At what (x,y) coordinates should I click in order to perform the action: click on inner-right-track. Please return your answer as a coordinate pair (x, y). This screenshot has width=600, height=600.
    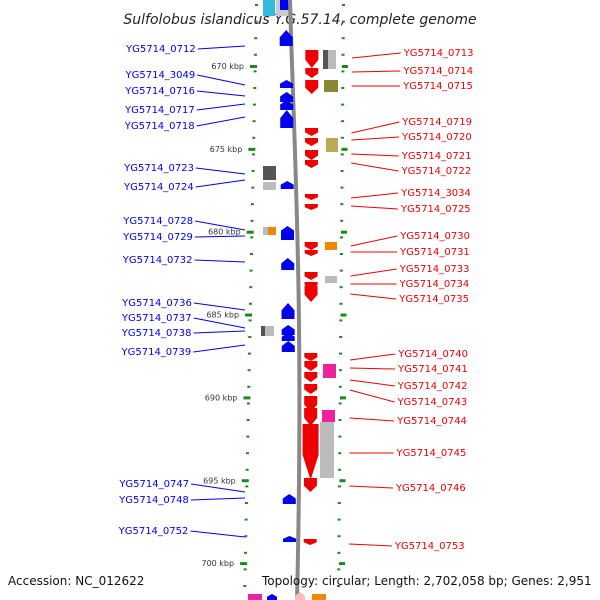
    Looking at the image, I should click on (341, 295).